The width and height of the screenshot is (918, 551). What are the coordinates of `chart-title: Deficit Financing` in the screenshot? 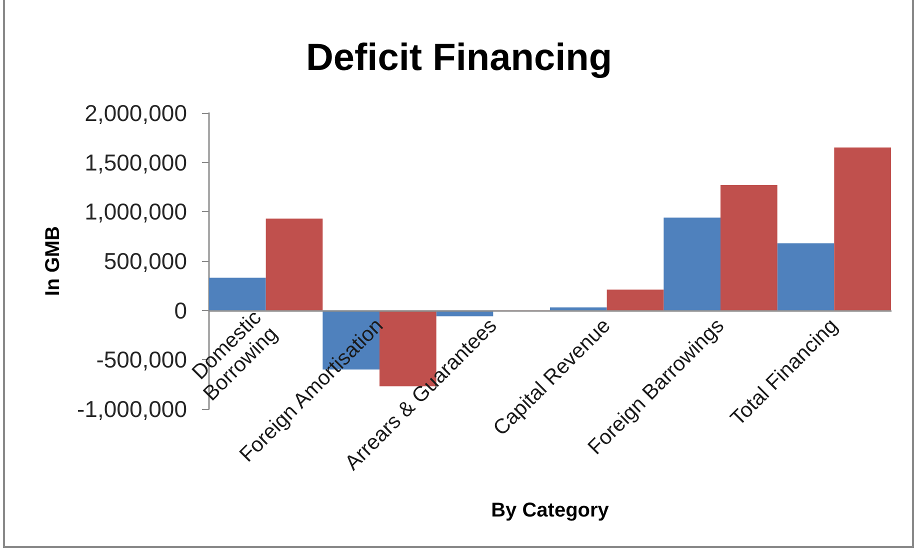 It's located at (459, 58).